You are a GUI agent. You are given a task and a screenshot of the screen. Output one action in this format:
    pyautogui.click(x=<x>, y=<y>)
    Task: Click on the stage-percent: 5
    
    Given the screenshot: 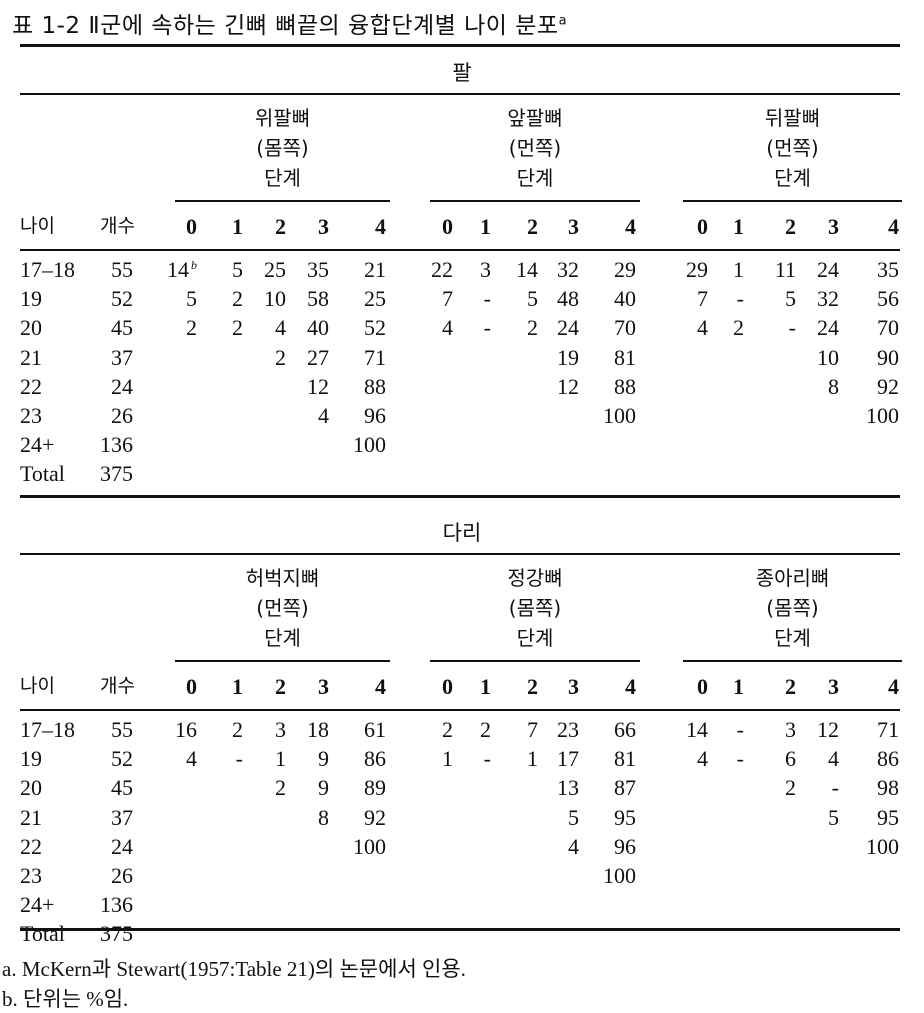 What is the action you would take?
    pyautogui.click(x=814, y=817)
    